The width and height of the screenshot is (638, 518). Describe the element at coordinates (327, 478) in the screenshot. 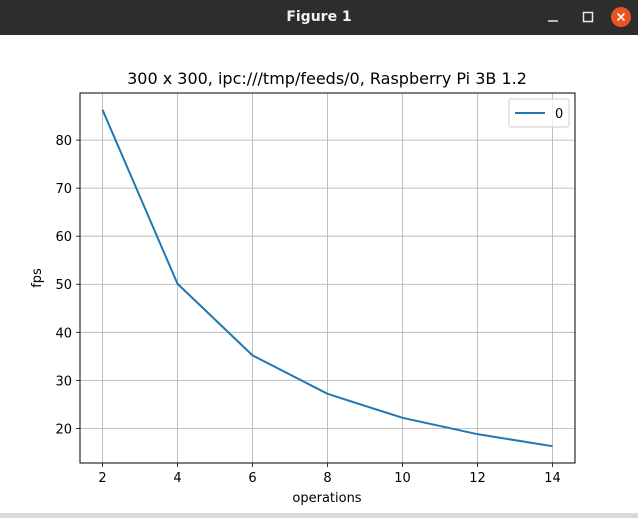

I see `x-tick-label: 8` at that location.